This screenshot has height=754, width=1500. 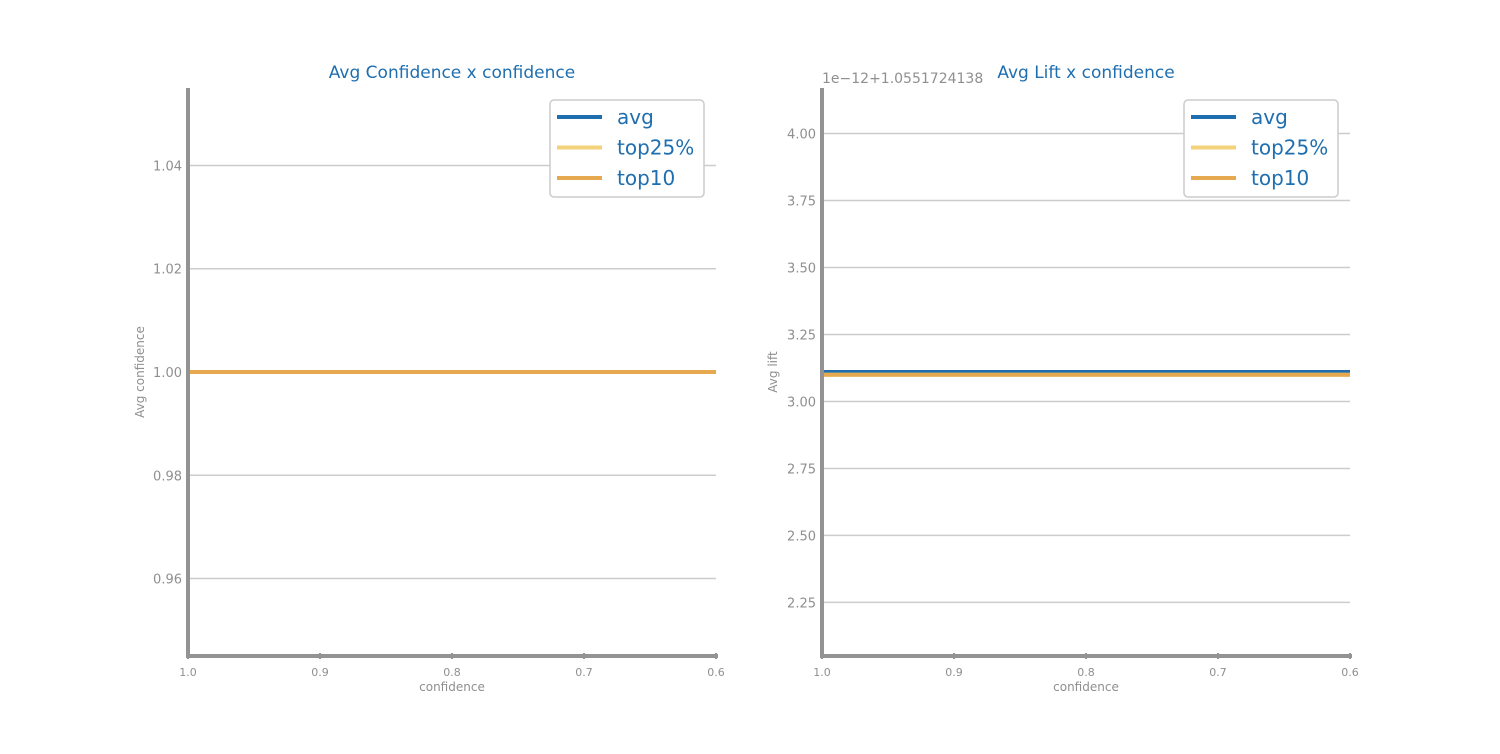 What do you see at coordinates (801, 269) in the screenshot?
I see `y-tick-label: 3.50` at bounding box center [801, 269].